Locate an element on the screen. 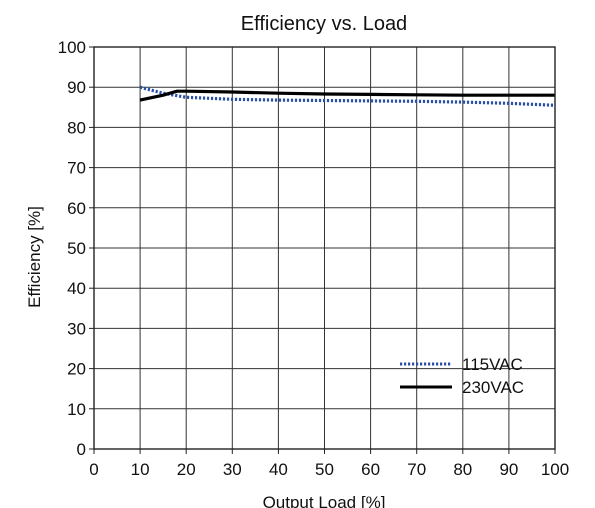 Image resolution: width=595 pixels, height=508 pixels. x-tick-label: 90 is located at coordinates (508, 469).